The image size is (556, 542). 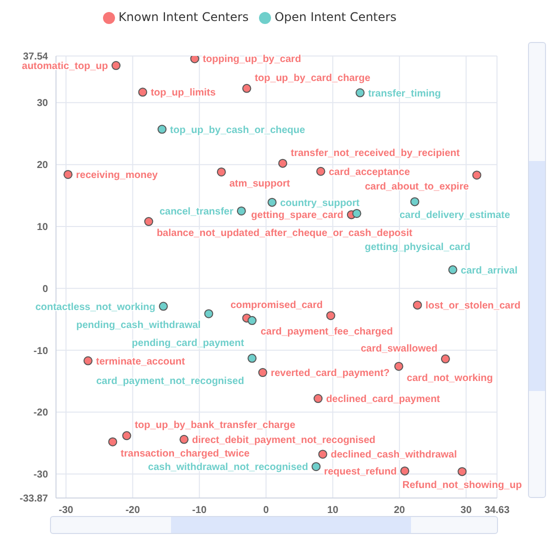 I want to click on legend-label: Known Intent Centers, so click(x=183, y=17).